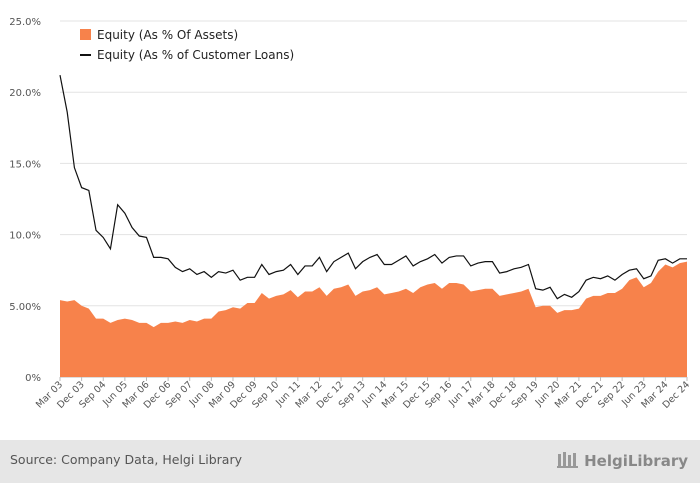 The image size is (700, 483). What do you see at coordinates (195, 55) in the screenshot?
I see `legend-label-loans: Equity (As % of Customer Loans)` at bounding box center [195, 55].